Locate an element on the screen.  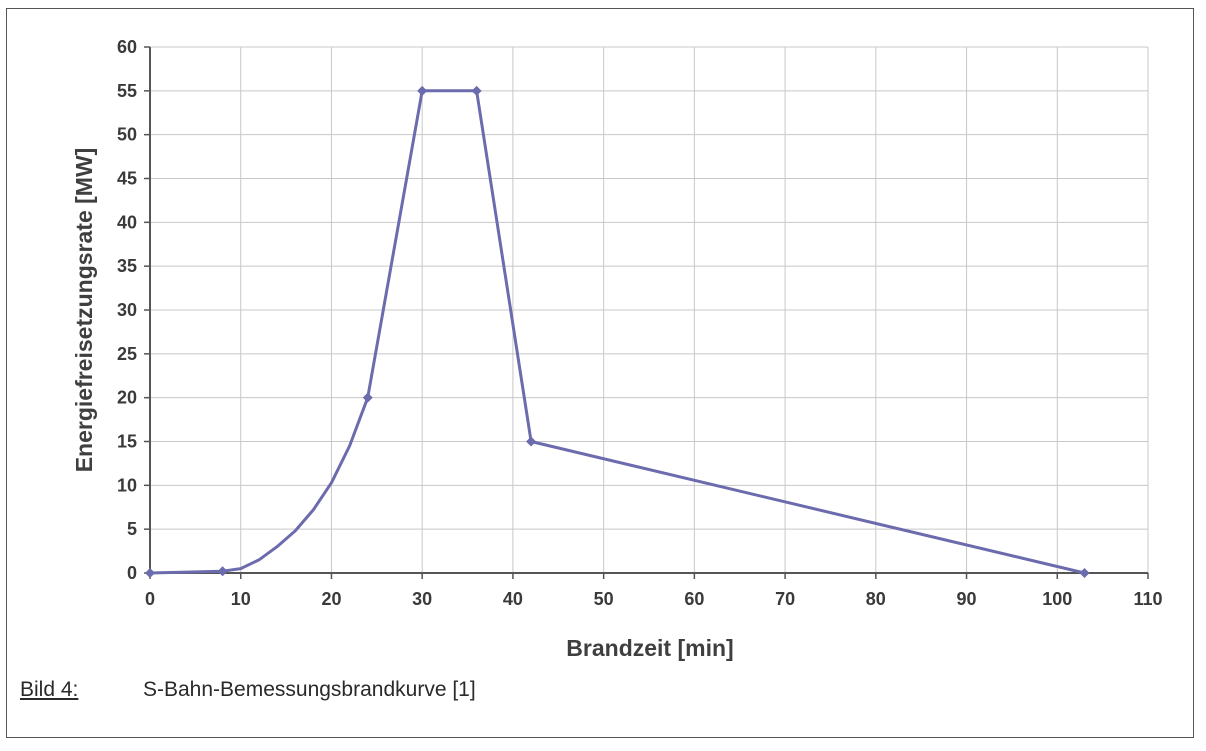
x-tick-label: 0 is located at coordinates (150, 599).